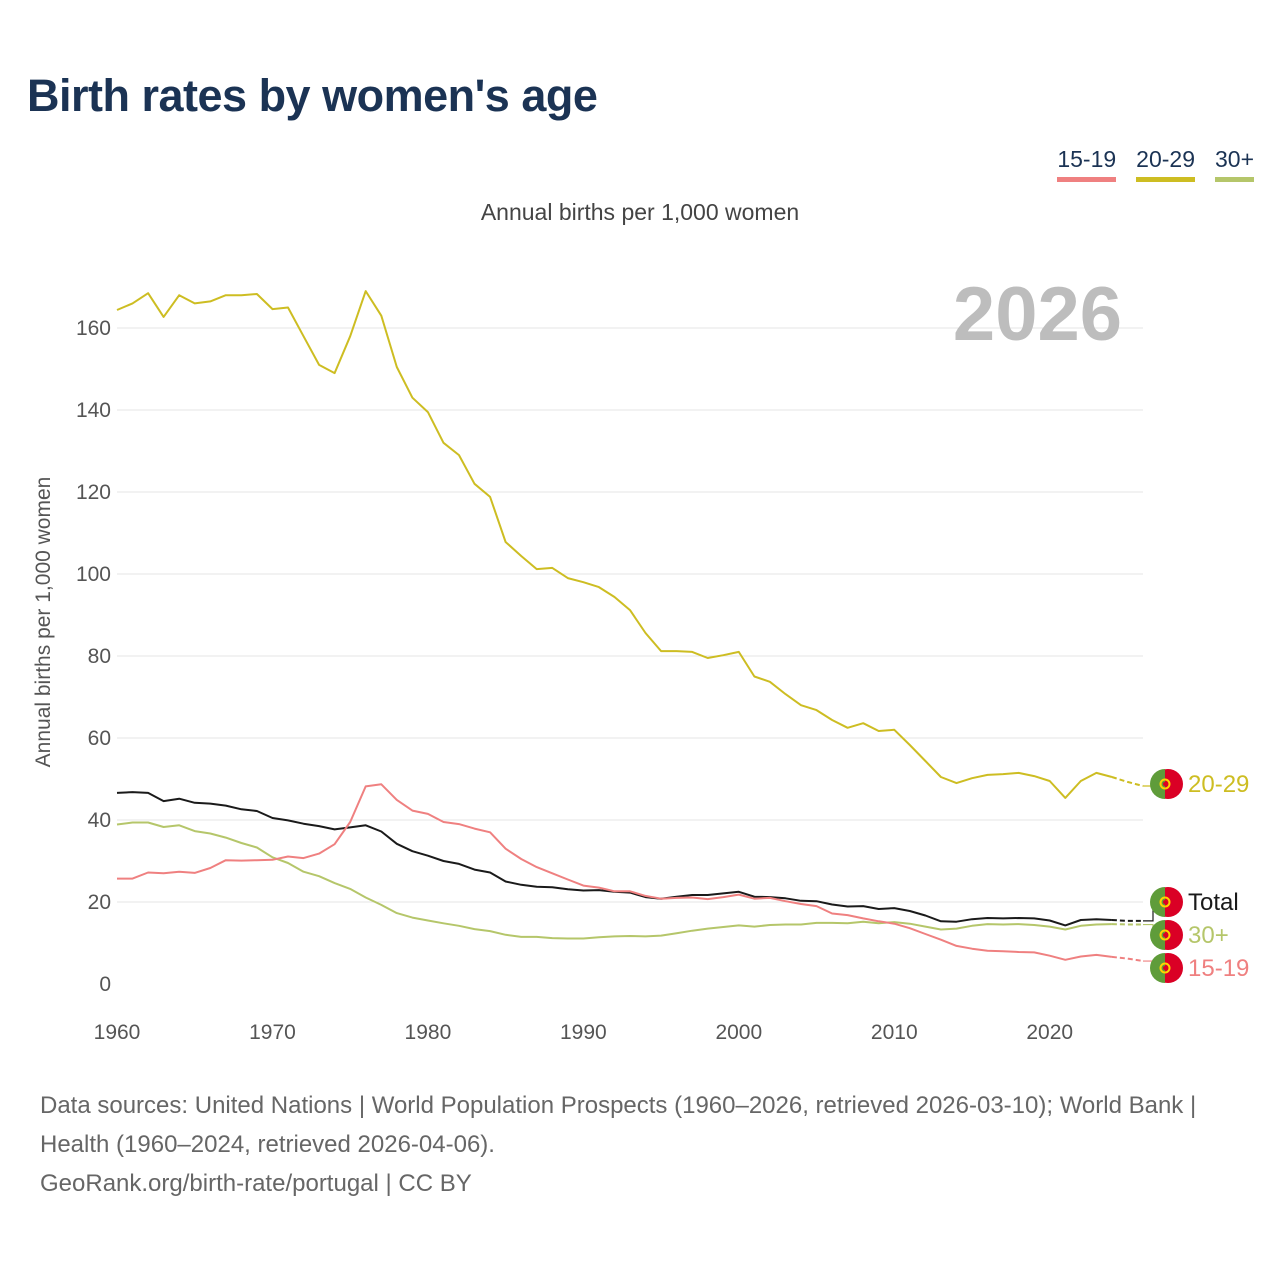 Image resolution: width=1280 pixels, height=1280 pixels. I want to click on y-axis-label: Annual births per 1,000 women, so click(43, 622).